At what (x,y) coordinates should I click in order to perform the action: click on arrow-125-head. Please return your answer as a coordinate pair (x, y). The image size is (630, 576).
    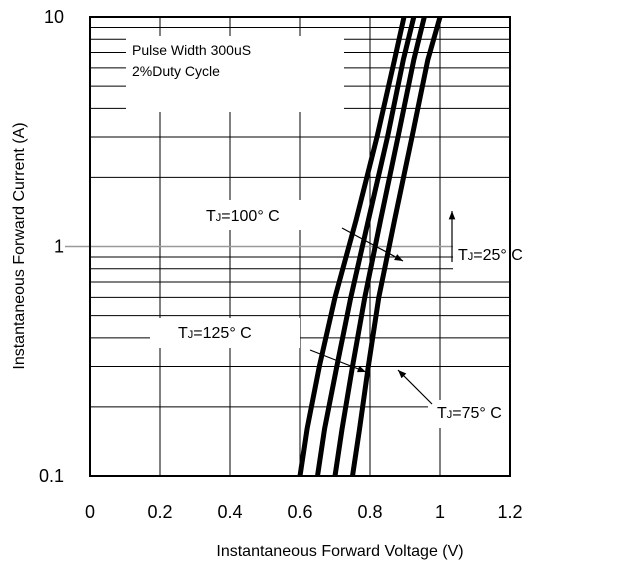
    Looking at the image, I should click on (361, 369).